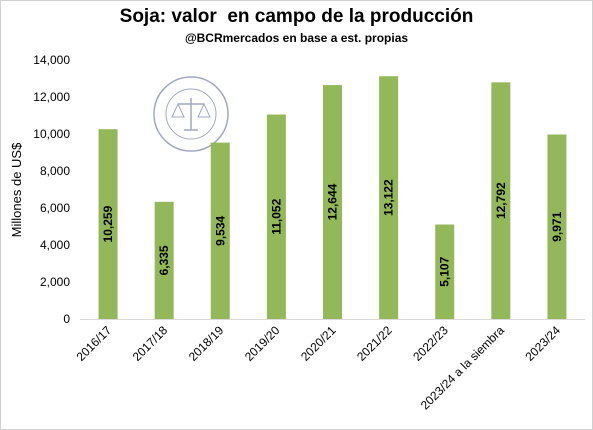 The height and width of the screenshot is (430, 593). I want to click on y-tick-label: 10,000, so click(51, 134).